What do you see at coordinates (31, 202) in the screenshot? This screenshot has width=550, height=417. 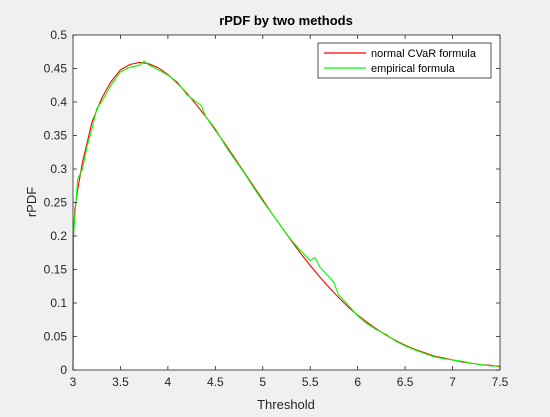 I see `y-axis-label: rPDF` at bounding box center [31, 202].